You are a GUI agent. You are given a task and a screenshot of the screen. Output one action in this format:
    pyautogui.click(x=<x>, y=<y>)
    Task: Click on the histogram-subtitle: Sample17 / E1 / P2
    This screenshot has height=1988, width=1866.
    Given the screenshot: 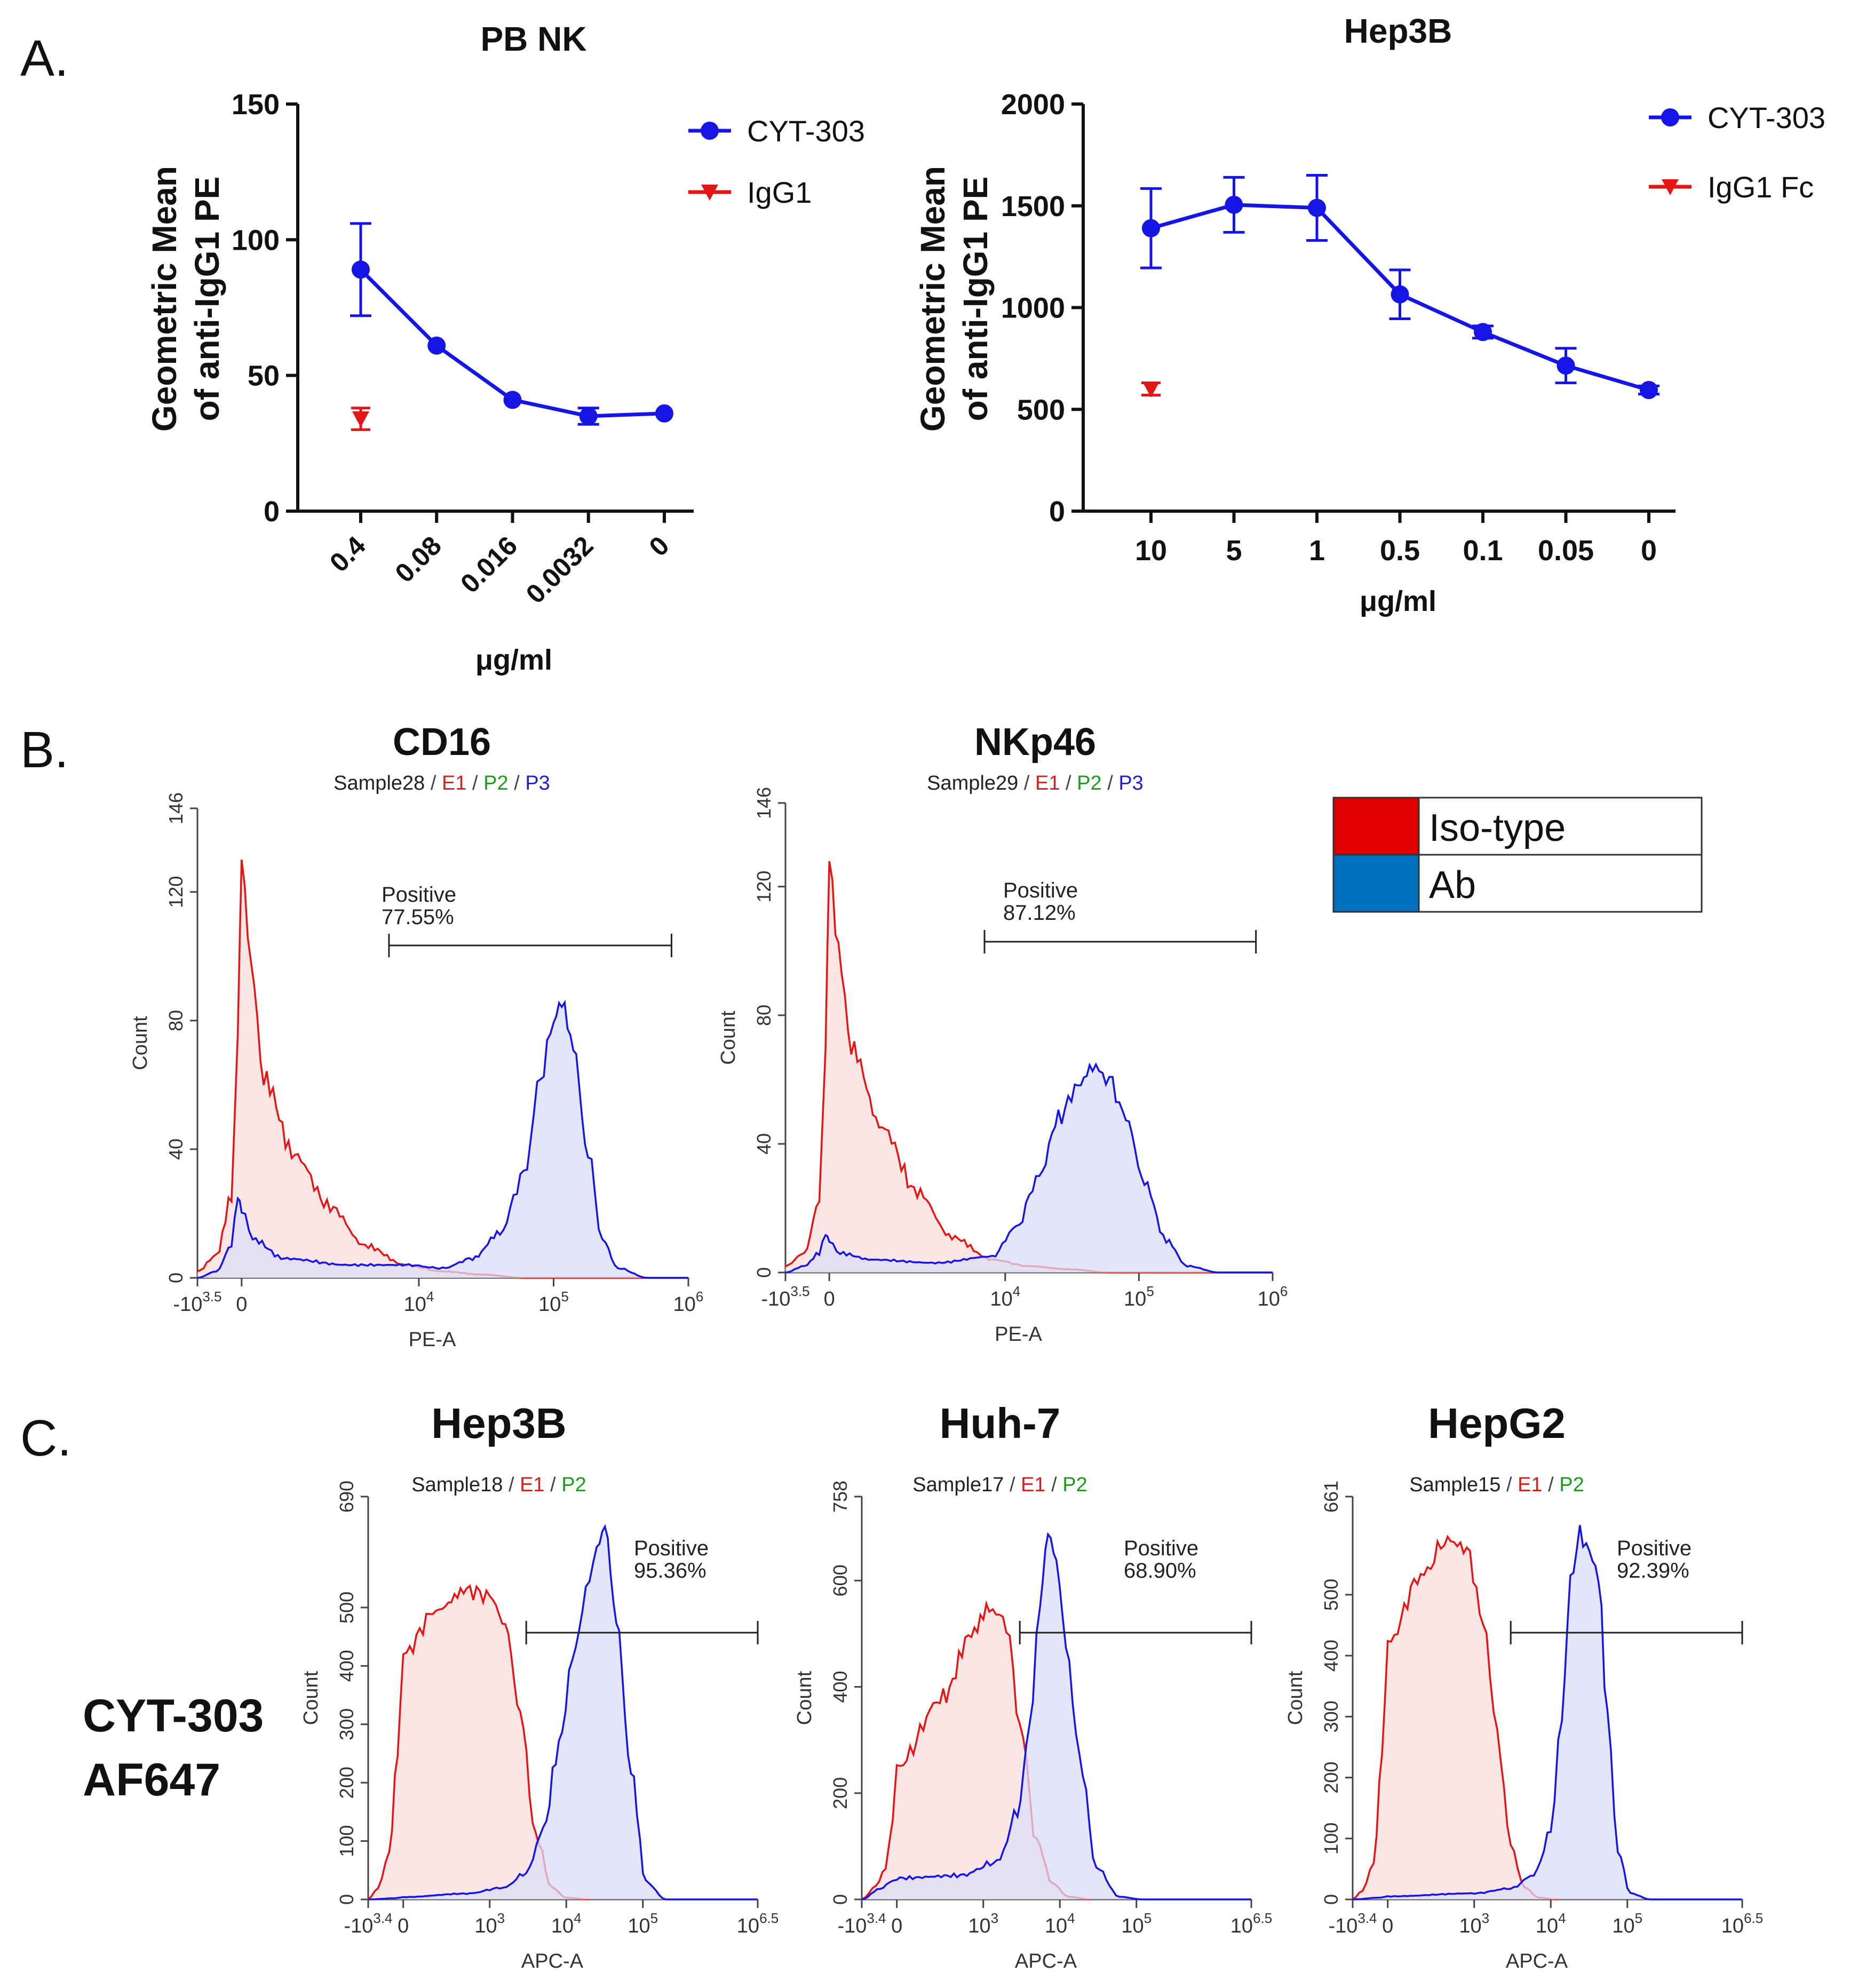 What is the action you would take?
    pyautogui.click(x=999, y=1485)
    